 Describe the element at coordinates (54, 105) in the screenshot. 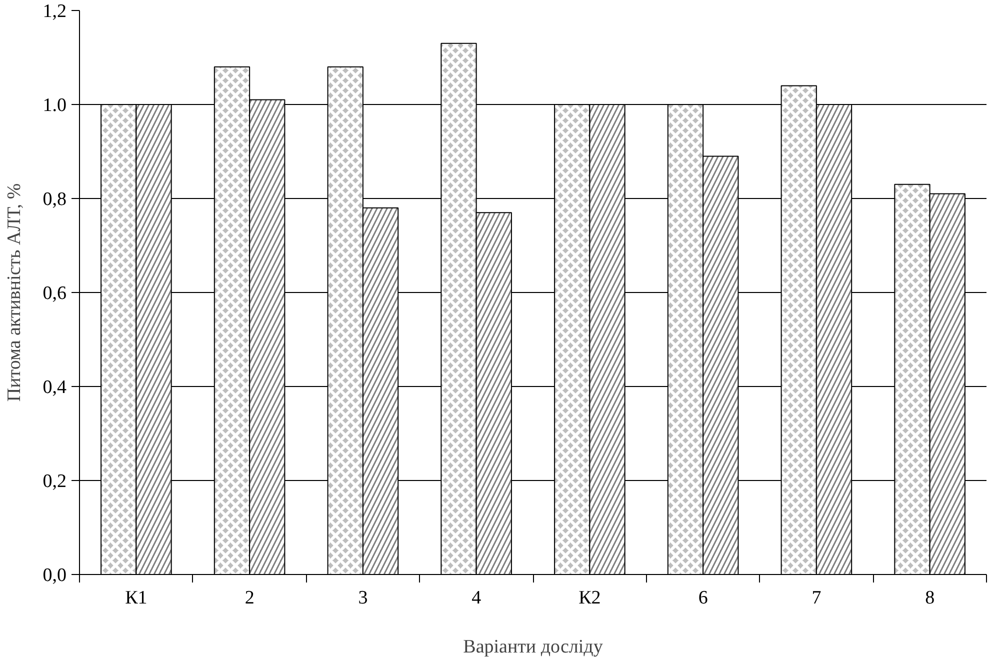

I see `y-tick-label: 1.0` at that location.